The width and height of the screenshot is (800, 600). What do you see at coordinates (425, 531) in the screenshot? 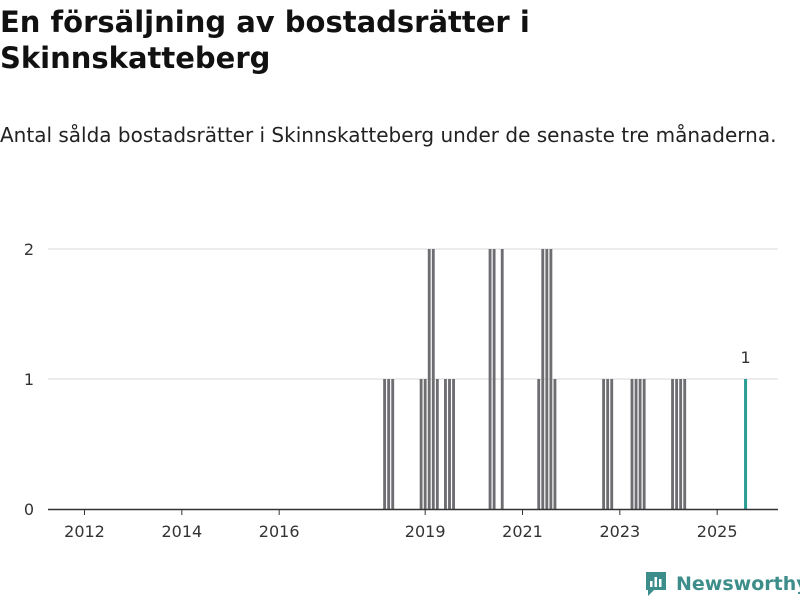
I see `x-tick-label: 2019` at bounding box center [425, 531].